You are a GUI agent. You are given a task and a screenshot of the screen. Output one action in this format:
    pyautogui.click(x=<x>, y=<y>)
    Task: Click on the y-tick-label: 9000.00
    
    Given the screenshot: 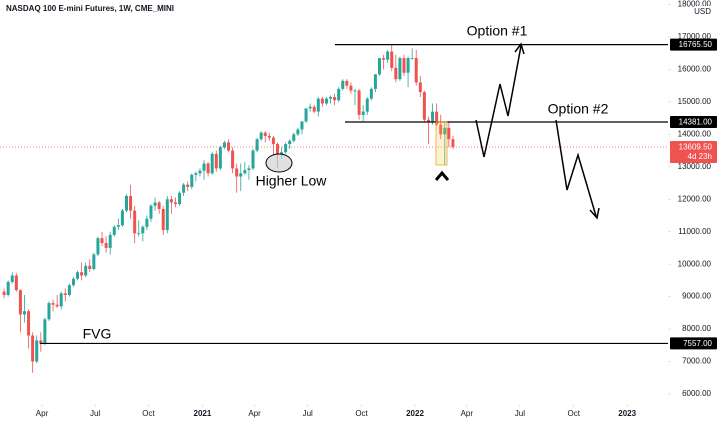 What is the action you would take?
    pyautogui.click(x=696, y=296)
    